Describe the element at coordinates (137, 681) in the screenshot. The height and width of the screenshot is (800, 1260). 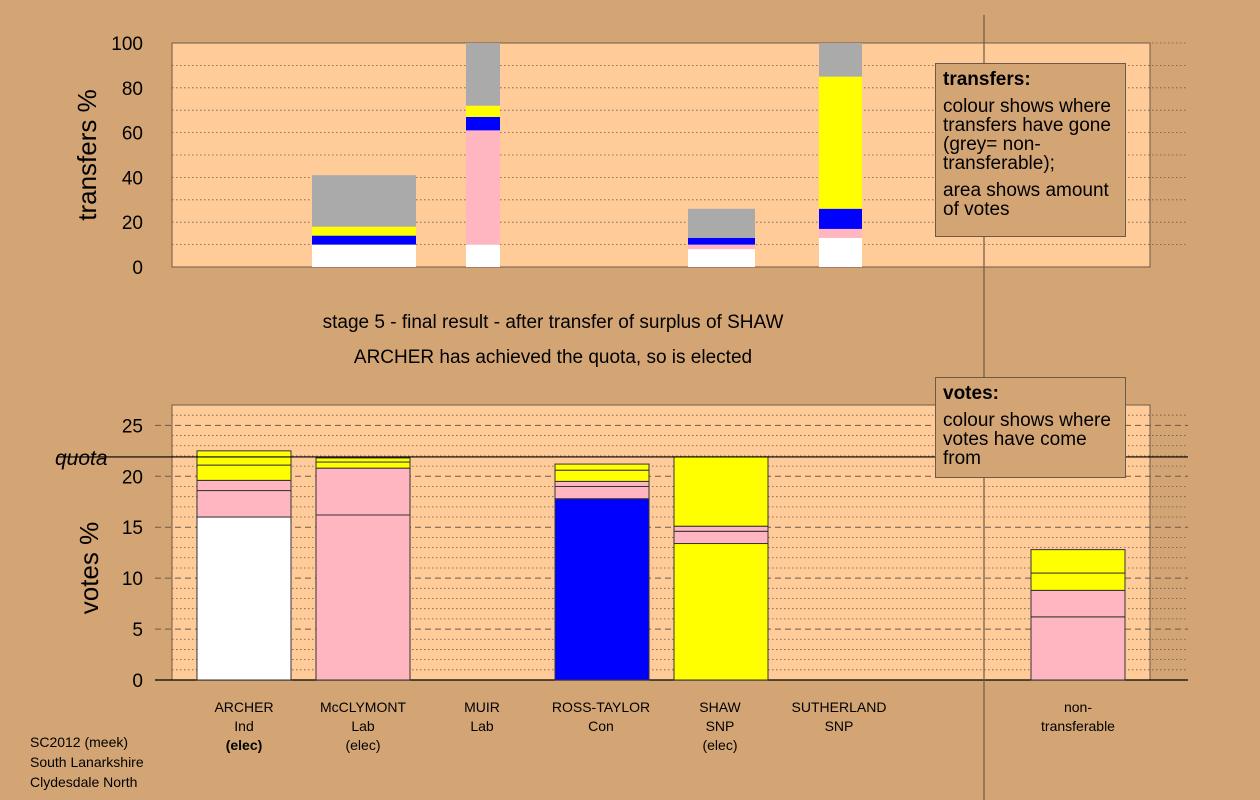
I see `votes-y-tick-label: 0` at that location.